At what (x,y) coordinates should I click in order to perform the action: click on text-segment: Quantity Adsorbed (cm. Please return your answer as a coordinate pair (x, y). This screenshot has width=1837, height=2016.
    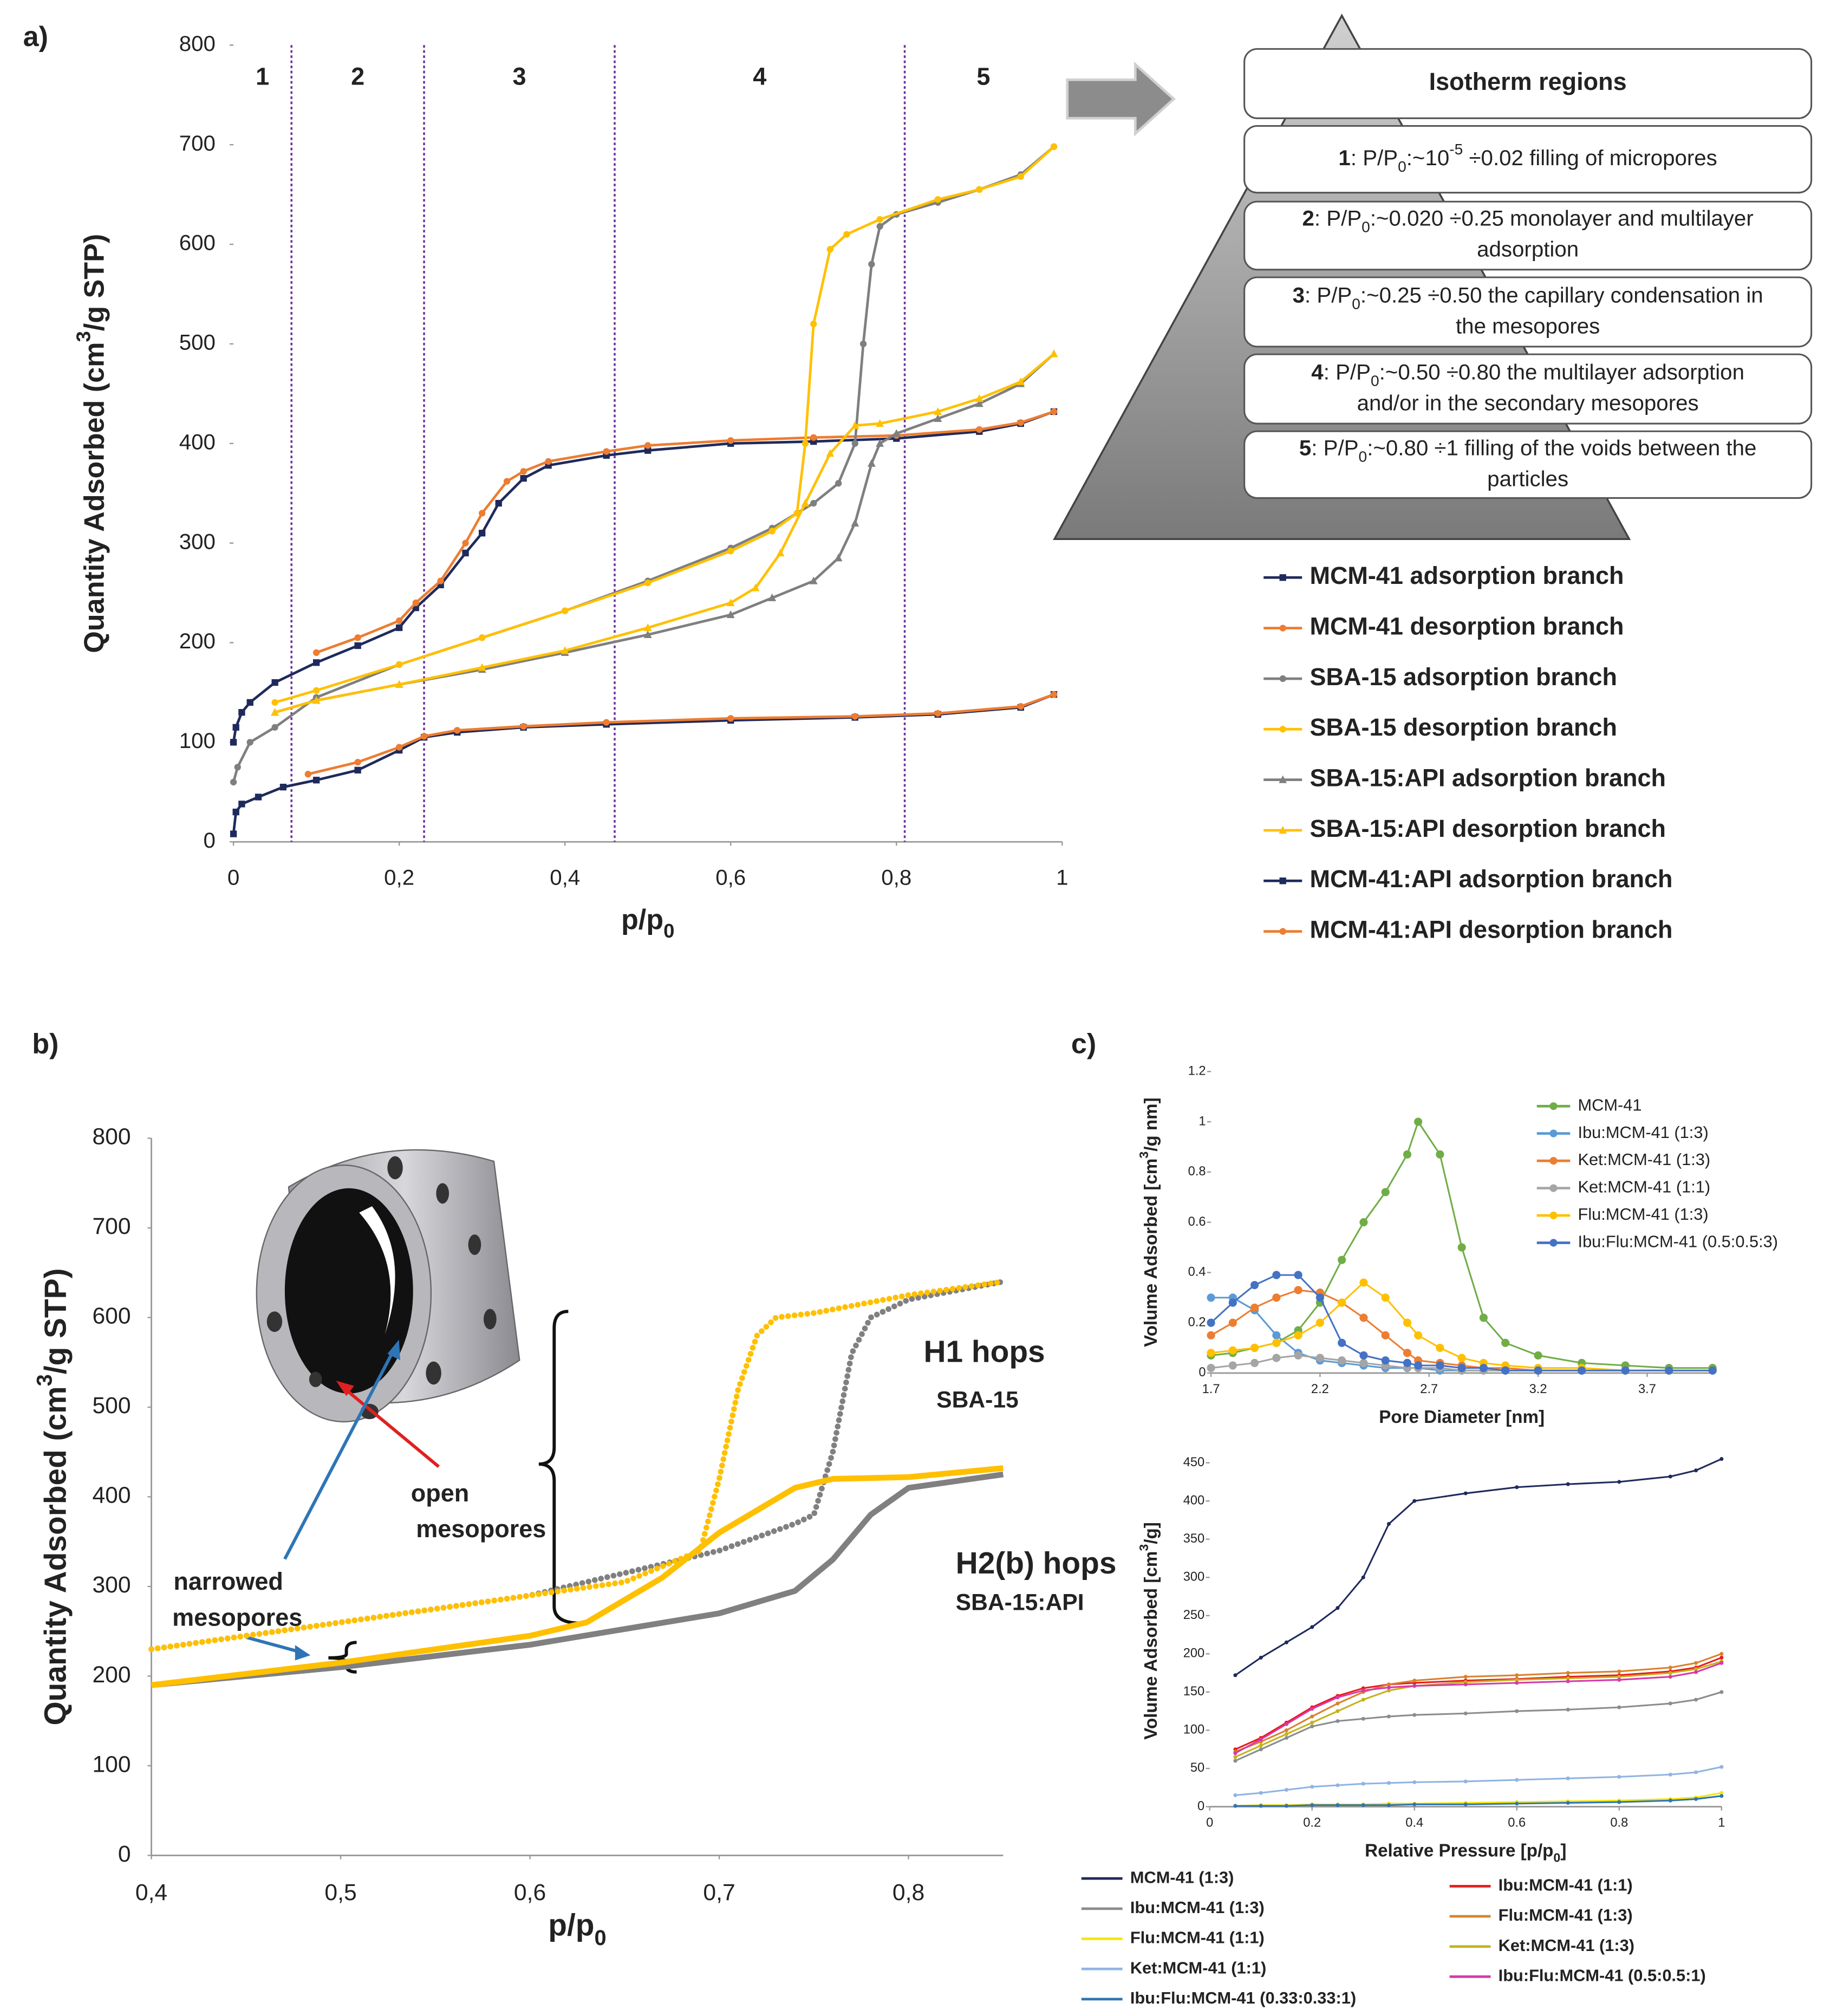
    Looking at the image, I should click on (56, 1555).